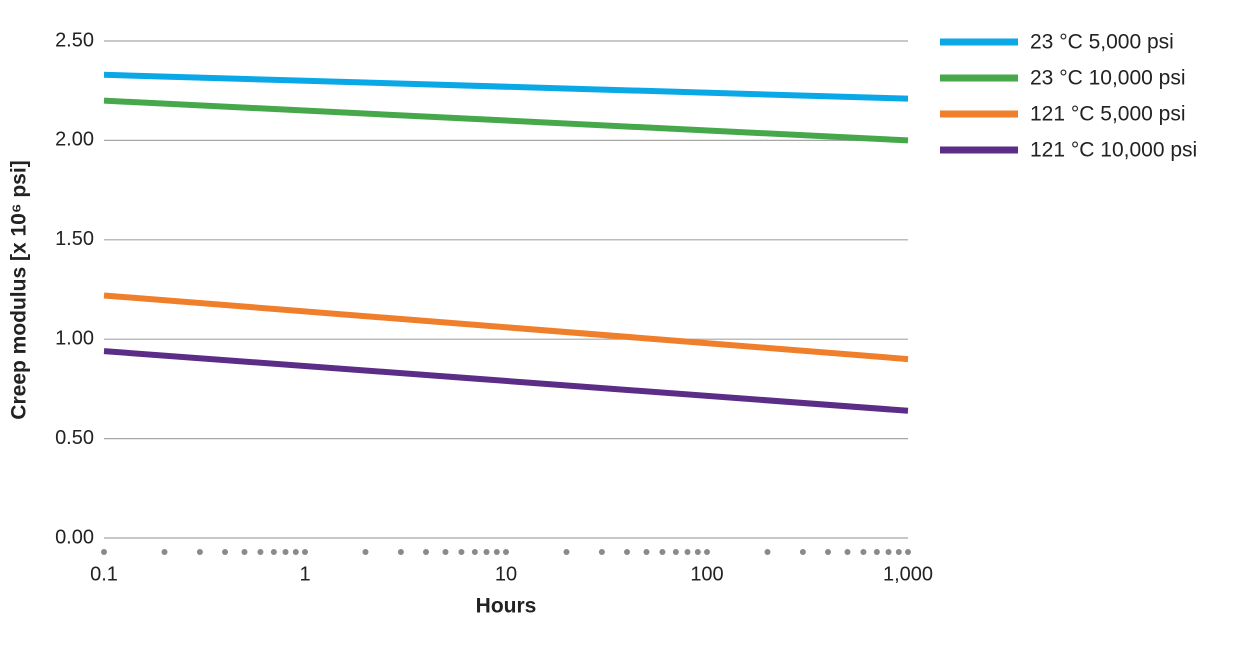 The image size is (1250, 663). I want to click on x-axis-title: Hours, so click(506, 606).